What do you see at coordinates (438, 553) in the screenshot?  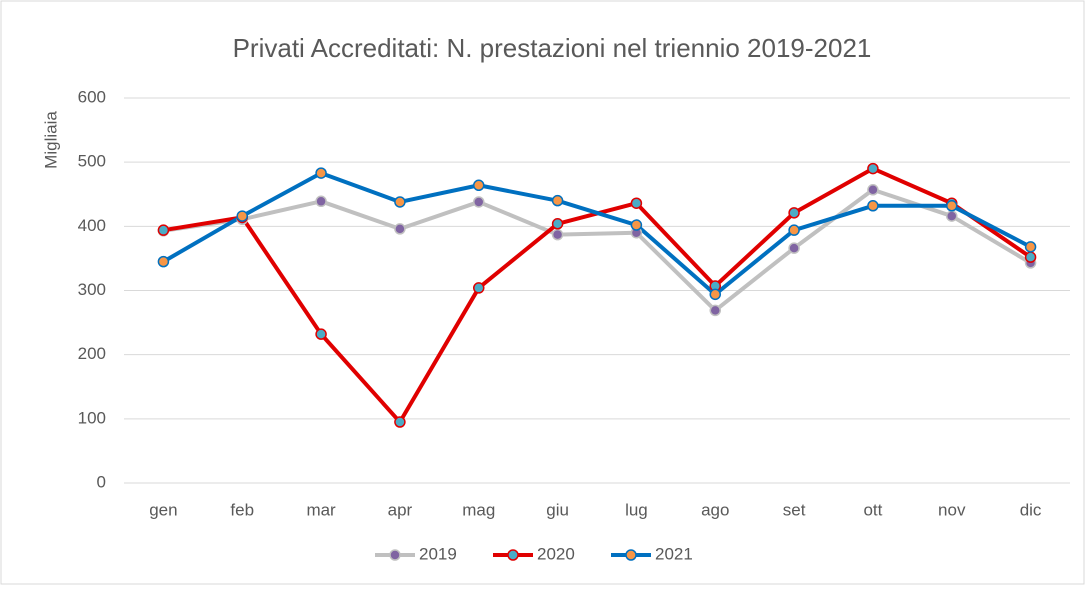 I see `legend-label: 2019` at bounding box center [438, 553].